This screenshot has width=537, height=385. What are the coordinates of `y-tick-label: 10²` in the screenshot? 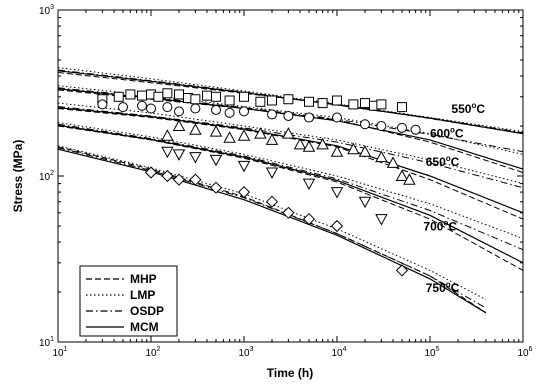 It's located at (46, 176).